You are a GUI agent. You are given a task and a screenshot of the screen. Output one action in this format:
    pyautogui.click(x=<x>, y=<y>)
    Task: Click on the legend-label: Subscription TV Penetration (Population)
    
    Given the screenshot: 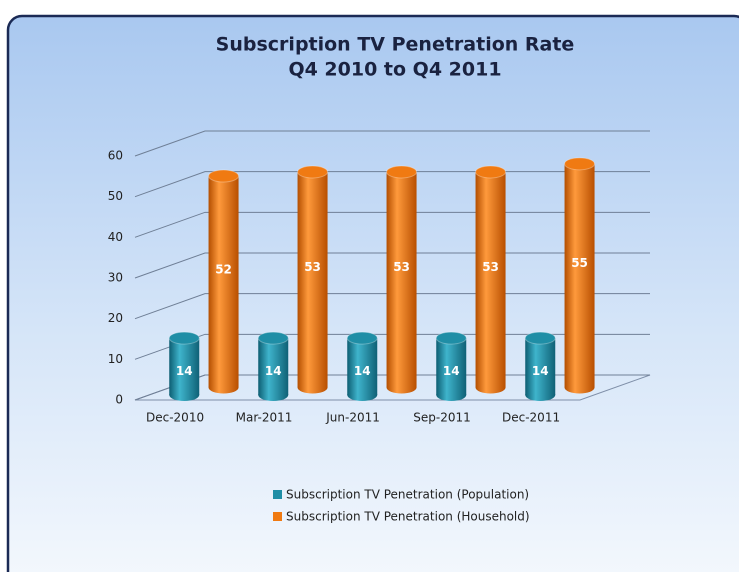 What is the action you would take?
    pyautogui.click(x=407, y=495)
    